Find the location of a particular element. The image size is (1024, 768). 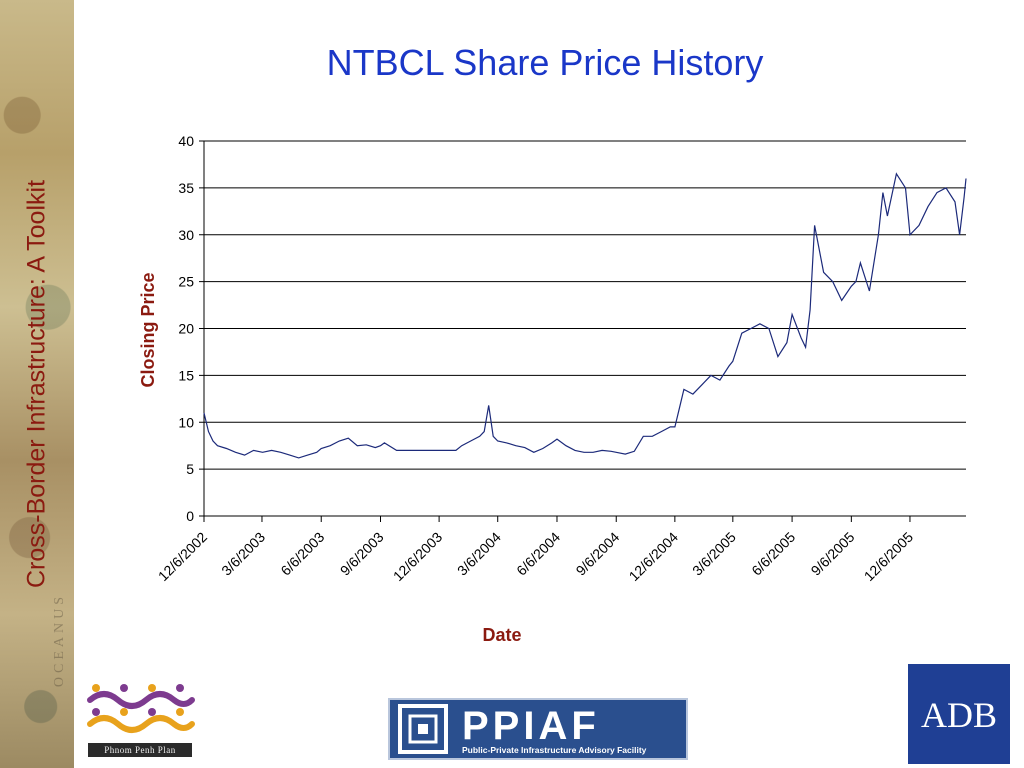

x-tick-label: 6/6/2003 is located at coordinates (303, 554).